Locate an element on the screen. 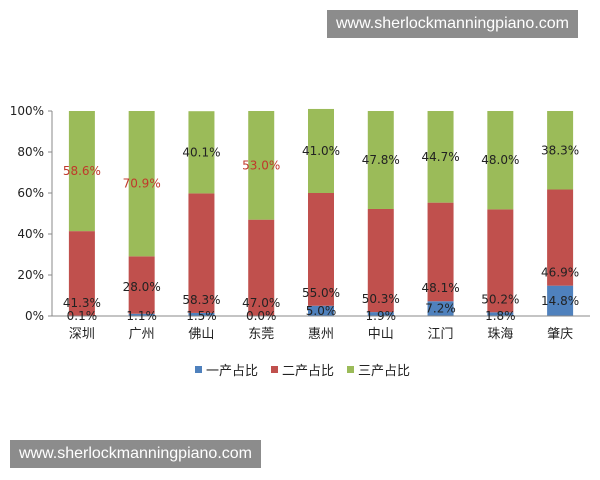 This screenshot has width=600, height=480. x-axis: 深圳 广州 佛山 东莞 惠州 中山 江门 珠海 肇庆 is located at coordinates (321, 328).